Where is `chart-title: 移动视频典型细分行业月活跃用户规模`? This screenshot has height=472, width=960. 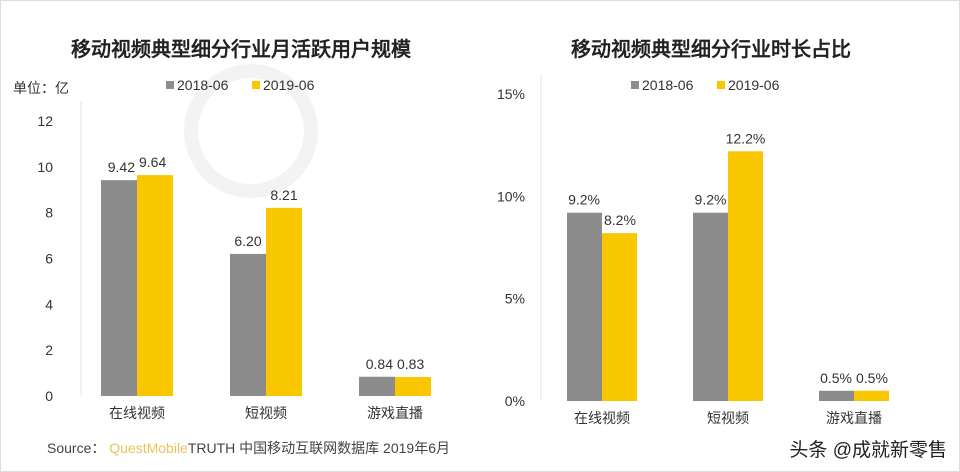 chart-title: 移动视频典型细分行业月活跃用户规模 is located at coordinates (241, 49).